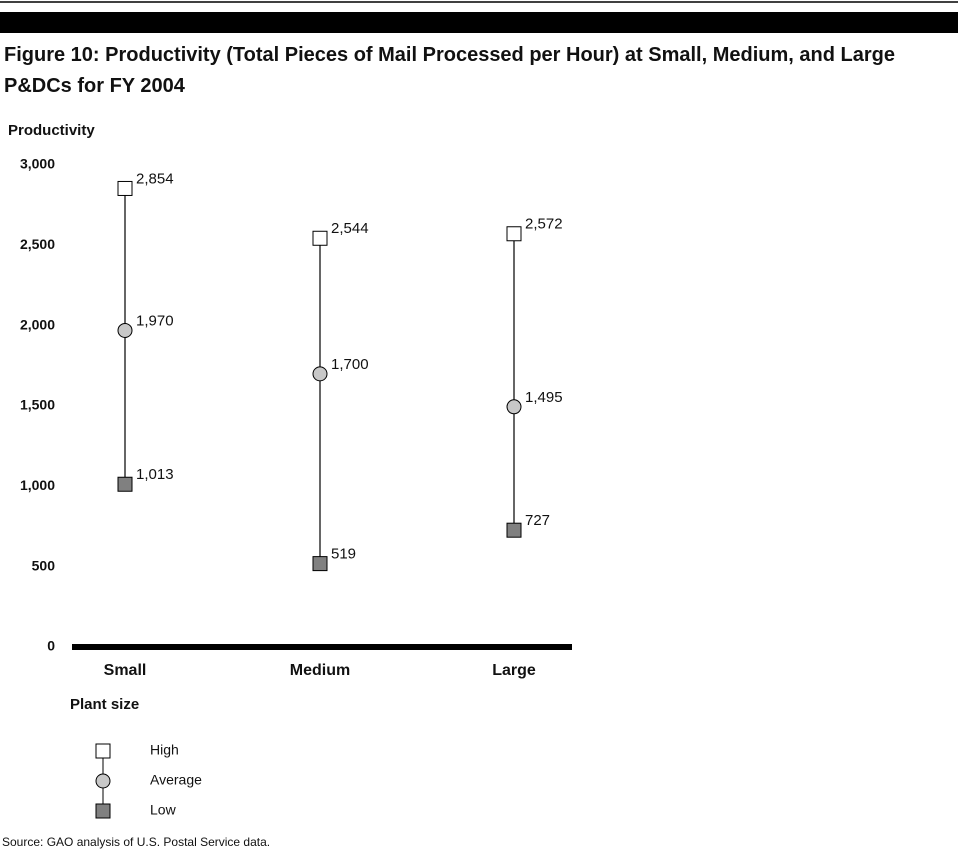 This screenshot has height=853, width=958. I want to click on y-tick-label: 500, so click(44, 565).